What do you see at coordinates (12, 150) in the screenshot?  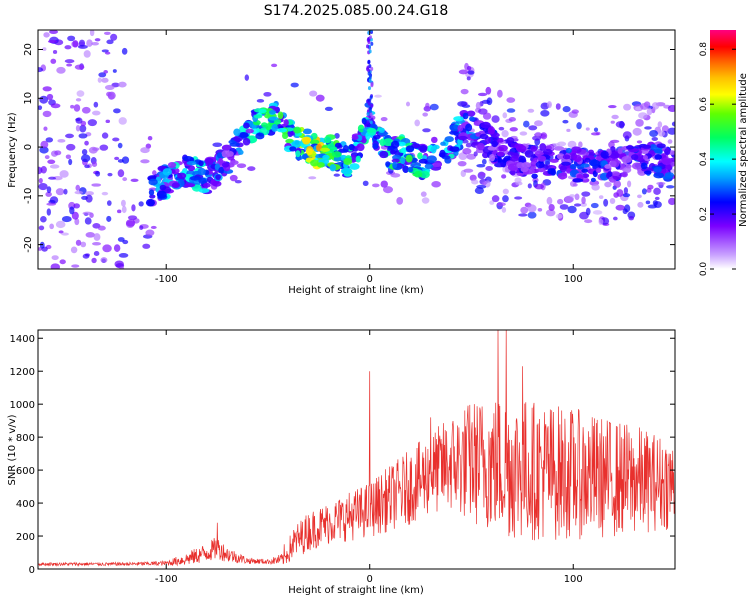 I see `heatmap-y-axis-label: Frequency (Hz)` at bounding box center [12, 150].